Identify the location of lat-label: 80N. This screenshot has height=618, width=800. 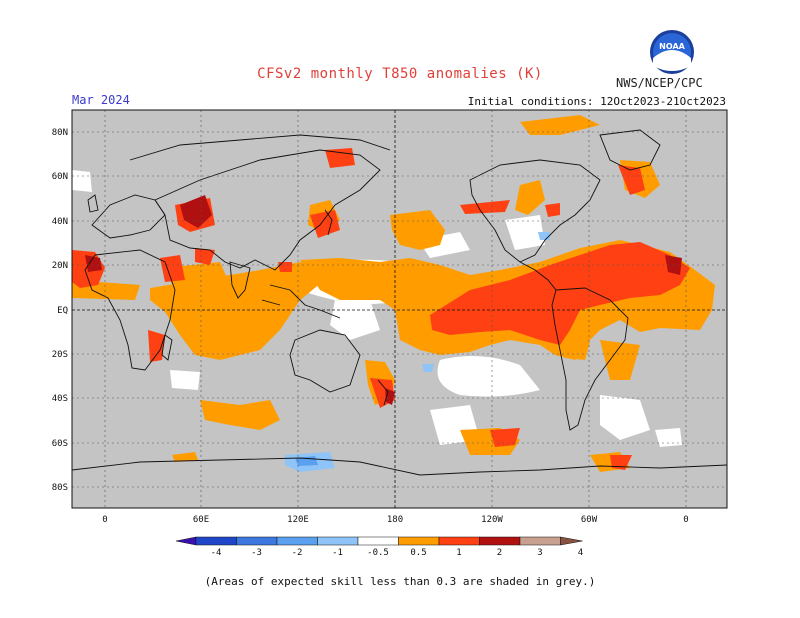
(60, 133).